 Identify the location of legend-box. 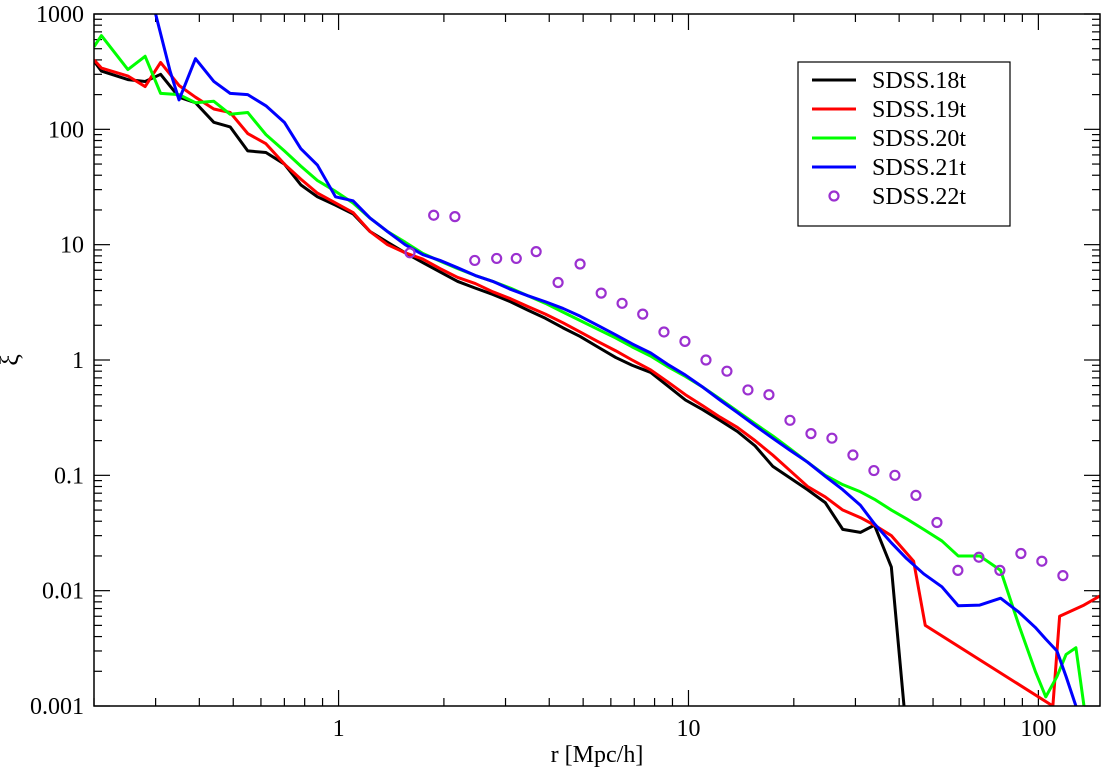
(904, 144).